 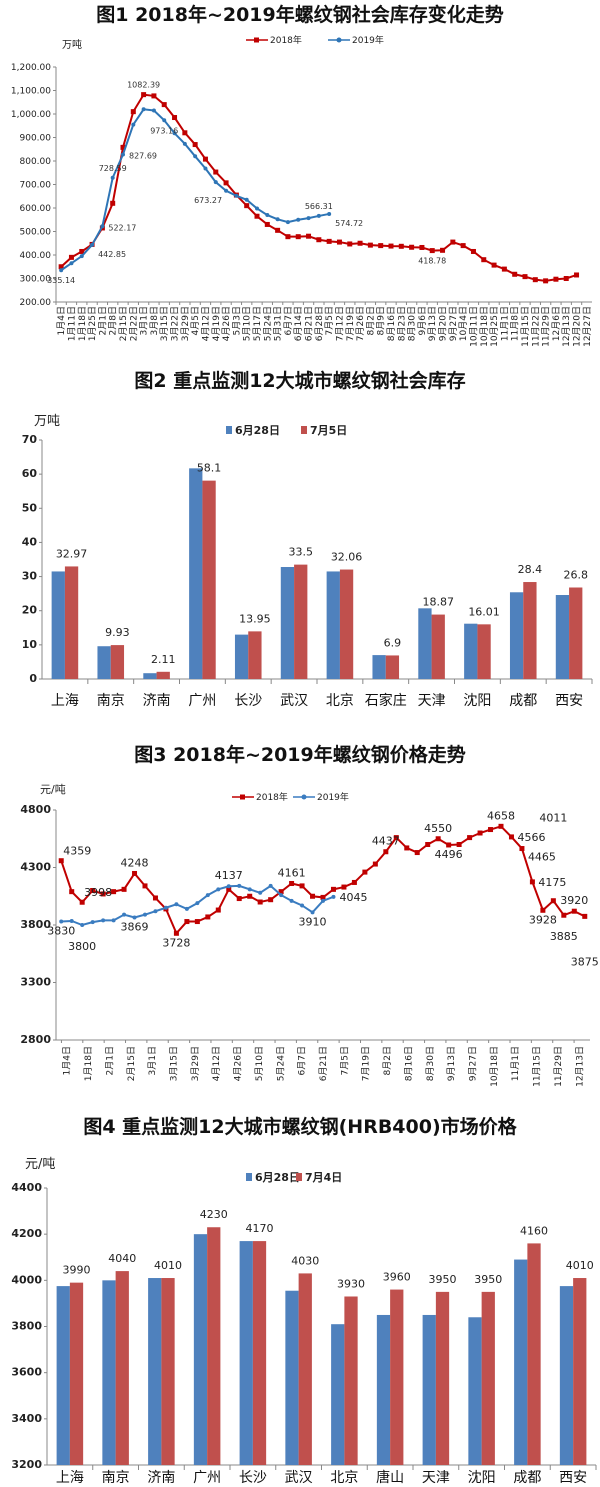 I want to click on x-tick-label: 5月24日, so click(x=280, y=1063).